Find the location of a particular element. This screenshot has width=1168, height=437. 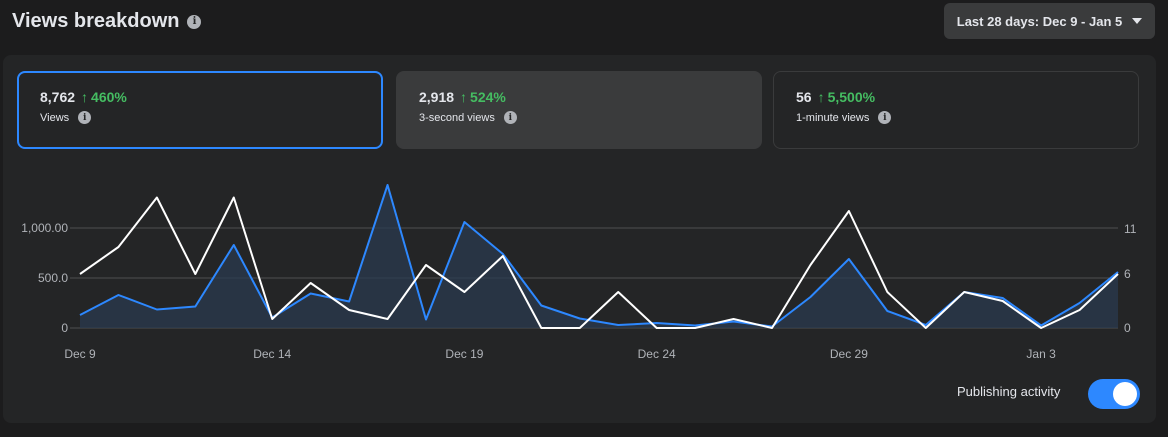

metric-value: 2,918 is located at coordinates (437, 97).